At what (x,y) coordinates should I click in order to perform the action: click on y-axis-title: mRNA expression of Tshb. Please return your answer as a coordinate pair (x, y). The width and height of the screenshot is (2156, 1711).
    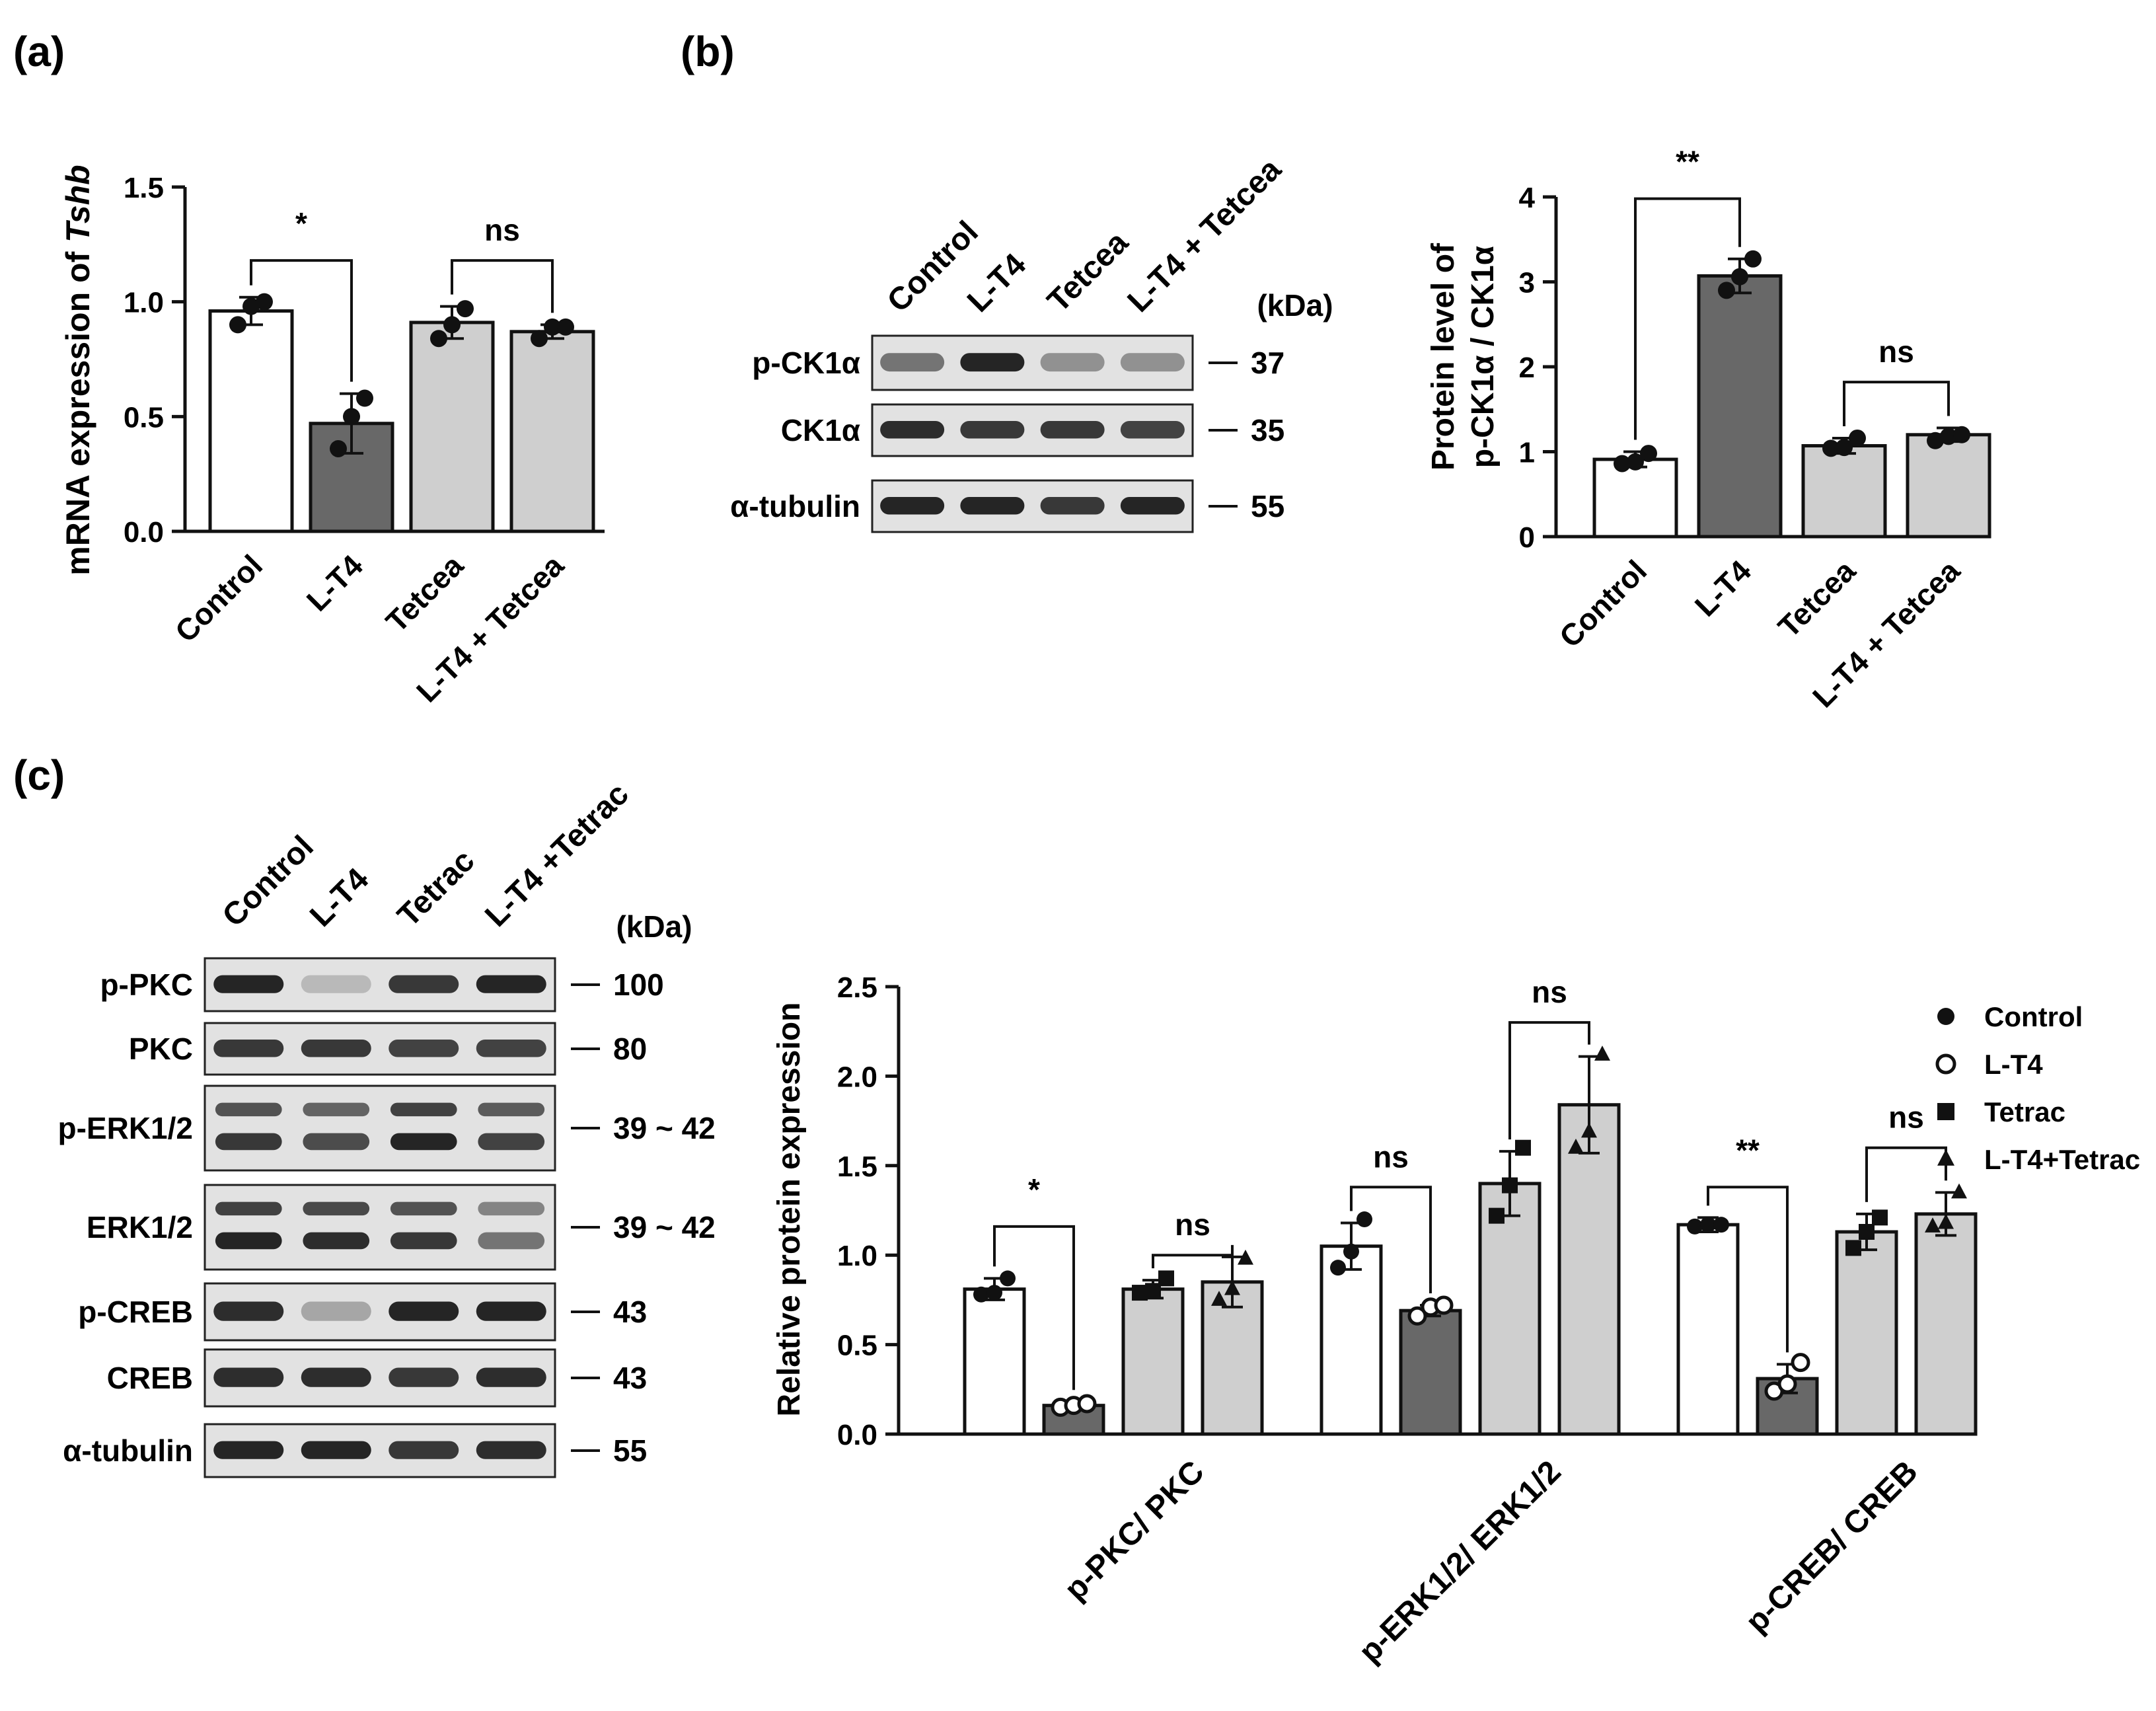
    Looking at the image, I should click on (77, 370).